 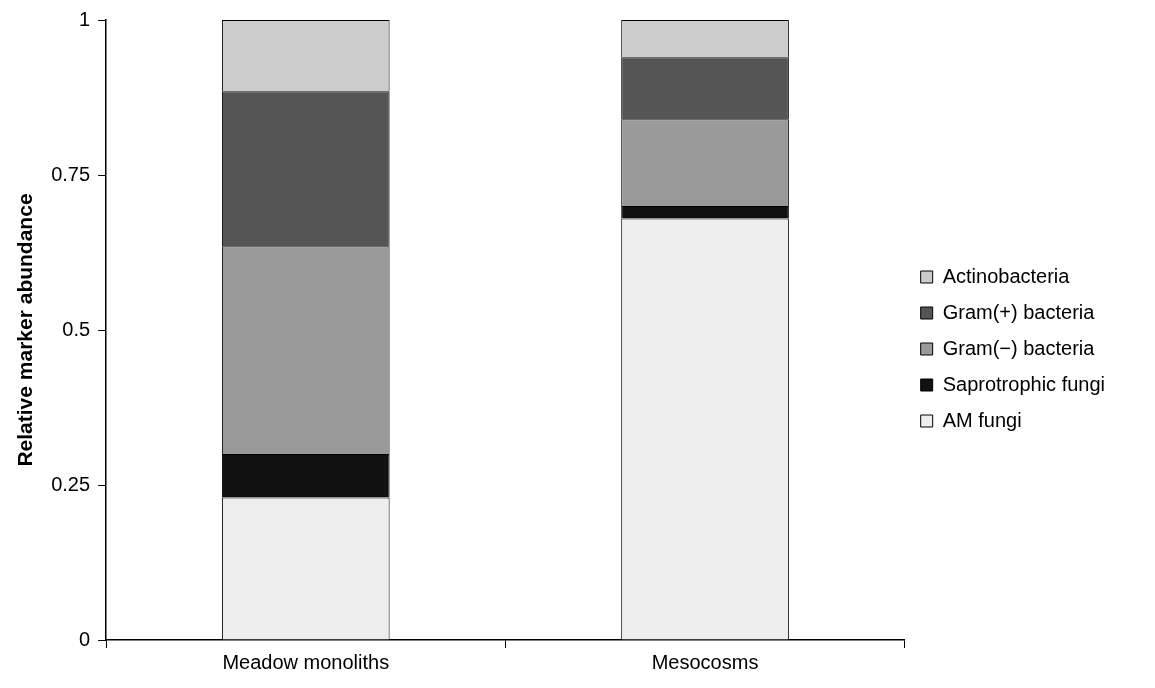 I want to click on legend-label: Saprotrophic fungi, so click(x=1023, y=383).